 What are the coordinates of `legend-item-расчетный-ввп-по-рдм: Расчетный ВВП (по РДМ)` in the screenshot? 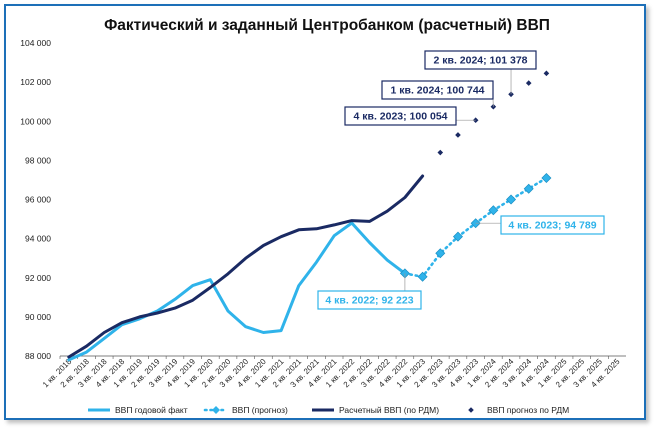 It's located at (375, 410).